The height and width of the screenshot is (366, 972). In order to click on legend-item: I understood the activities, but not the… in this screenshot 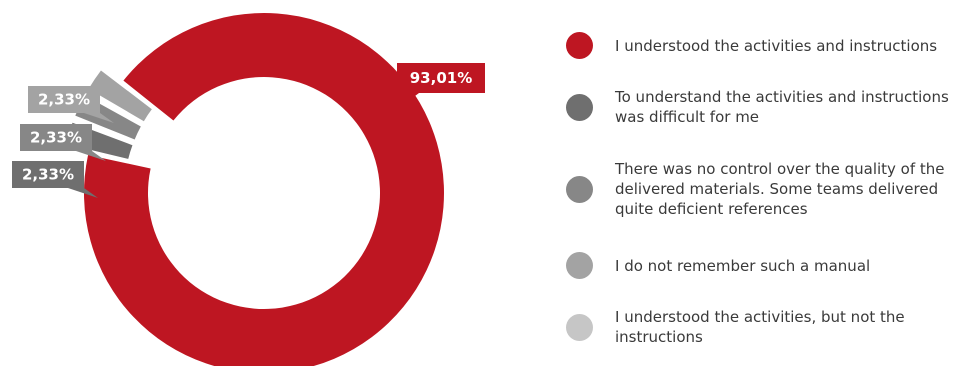, I will do `click(735, 327)`.